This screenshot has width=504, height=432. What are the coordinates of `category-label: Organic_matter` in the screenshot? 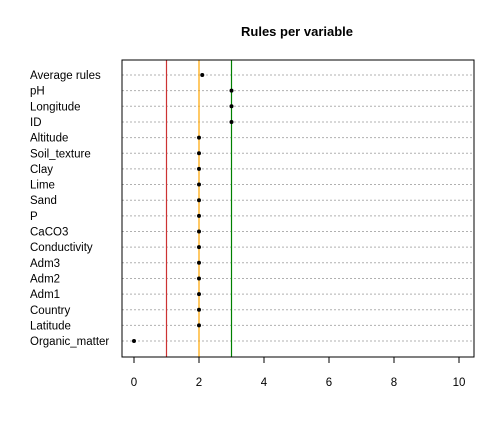 It's located at (69, 342).